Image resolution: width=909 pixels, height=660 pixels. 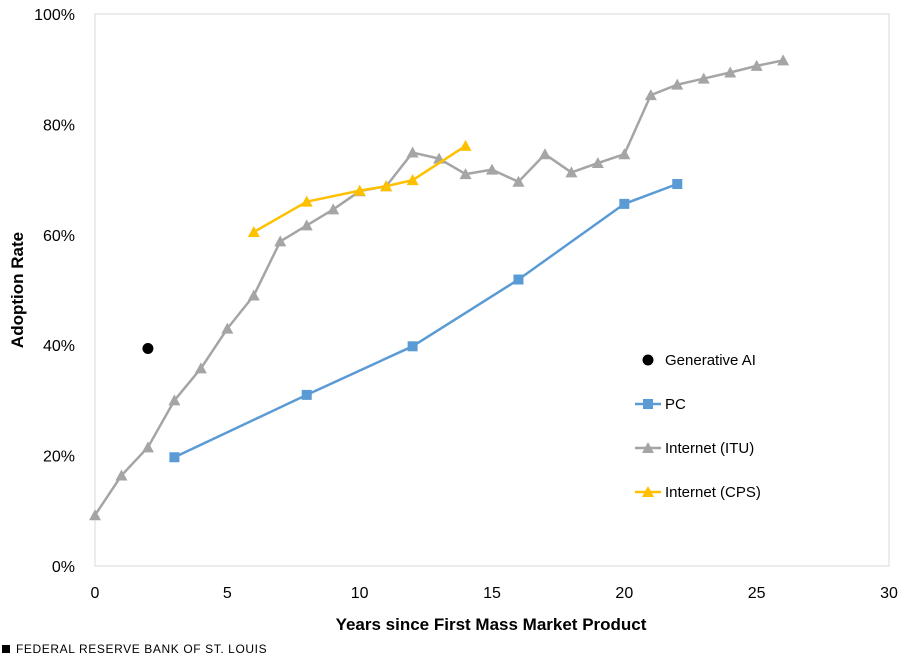 I want to click on legend-item-internet-itu: Internet (ITU), so click(x=694, y=448).